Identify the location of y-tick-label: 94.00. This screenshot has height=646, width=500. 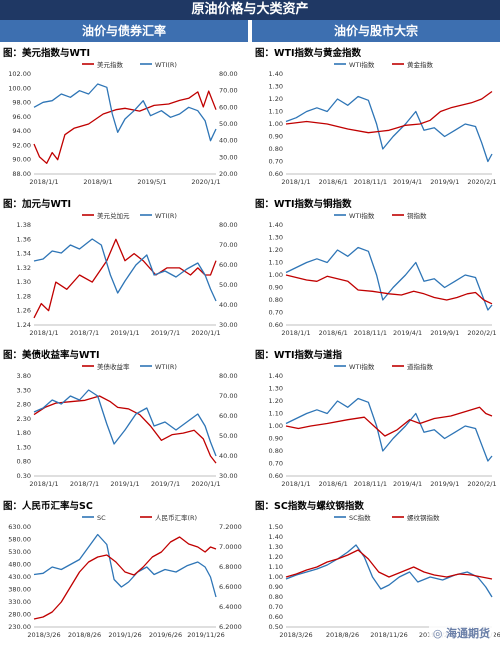
(21, 131).